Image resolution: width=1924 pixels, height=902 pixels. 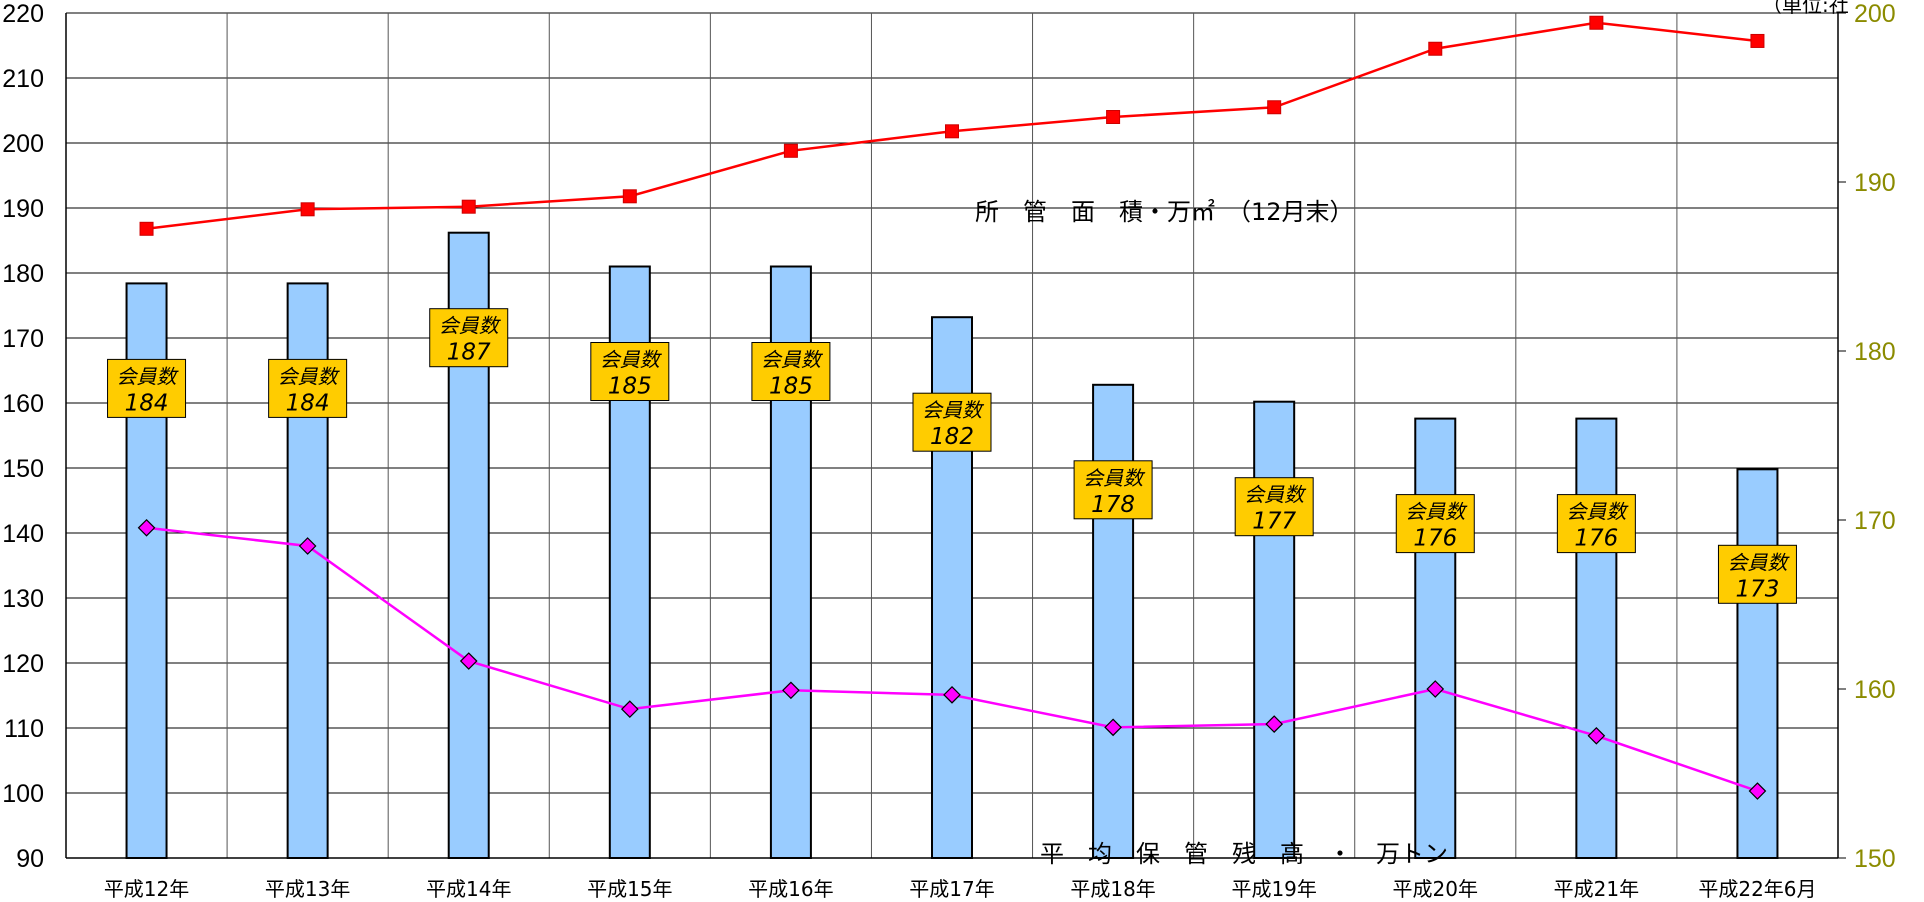 What do you see at coordinates (24, 729) in the screenshot?
I see `y-tick-left: 110` at bounding box center [24, 729].